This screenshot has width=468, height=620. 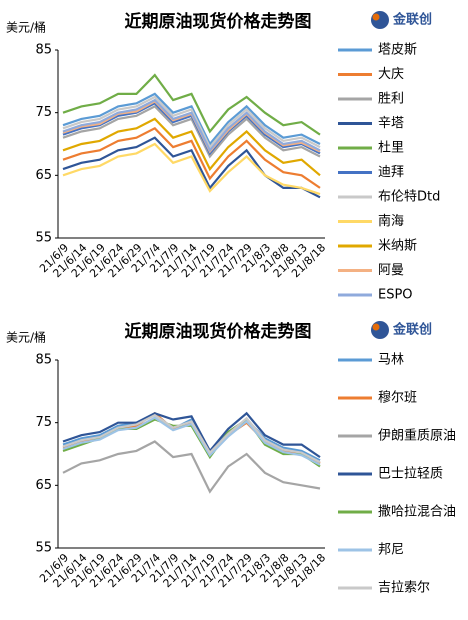 I want to click on legend-label: 辛塔, so click(x=391, y=123).